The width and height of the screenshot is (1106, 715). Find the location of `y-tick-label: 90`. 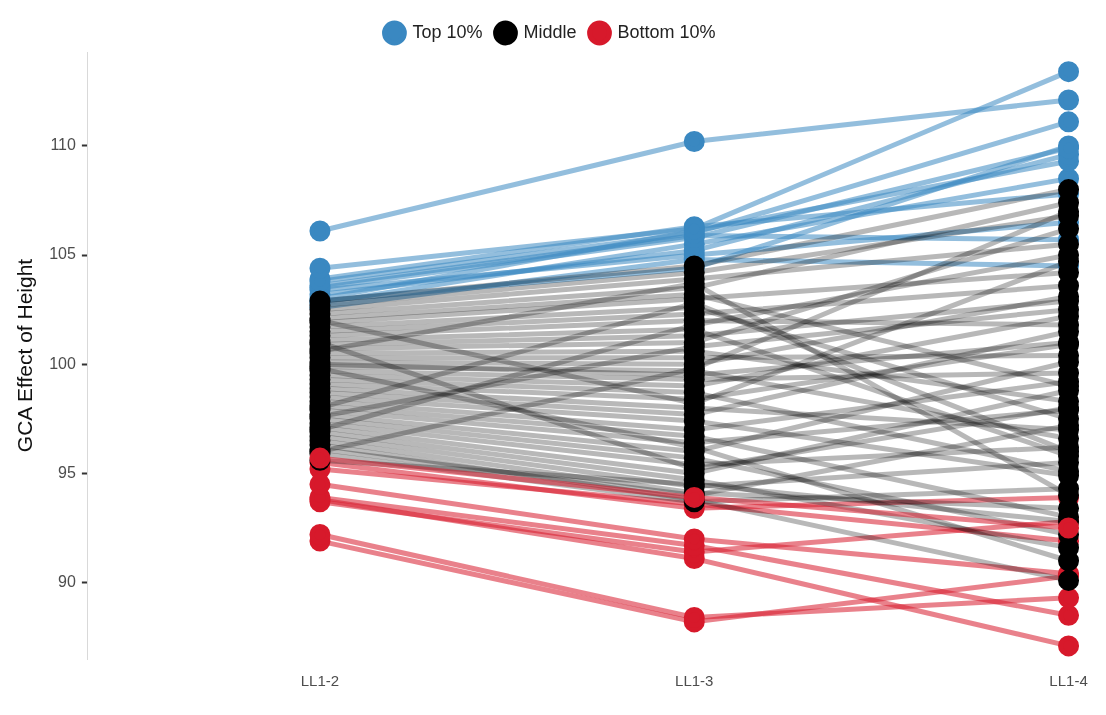

y-tick-label: 90 is located at coordinates (67, 581).